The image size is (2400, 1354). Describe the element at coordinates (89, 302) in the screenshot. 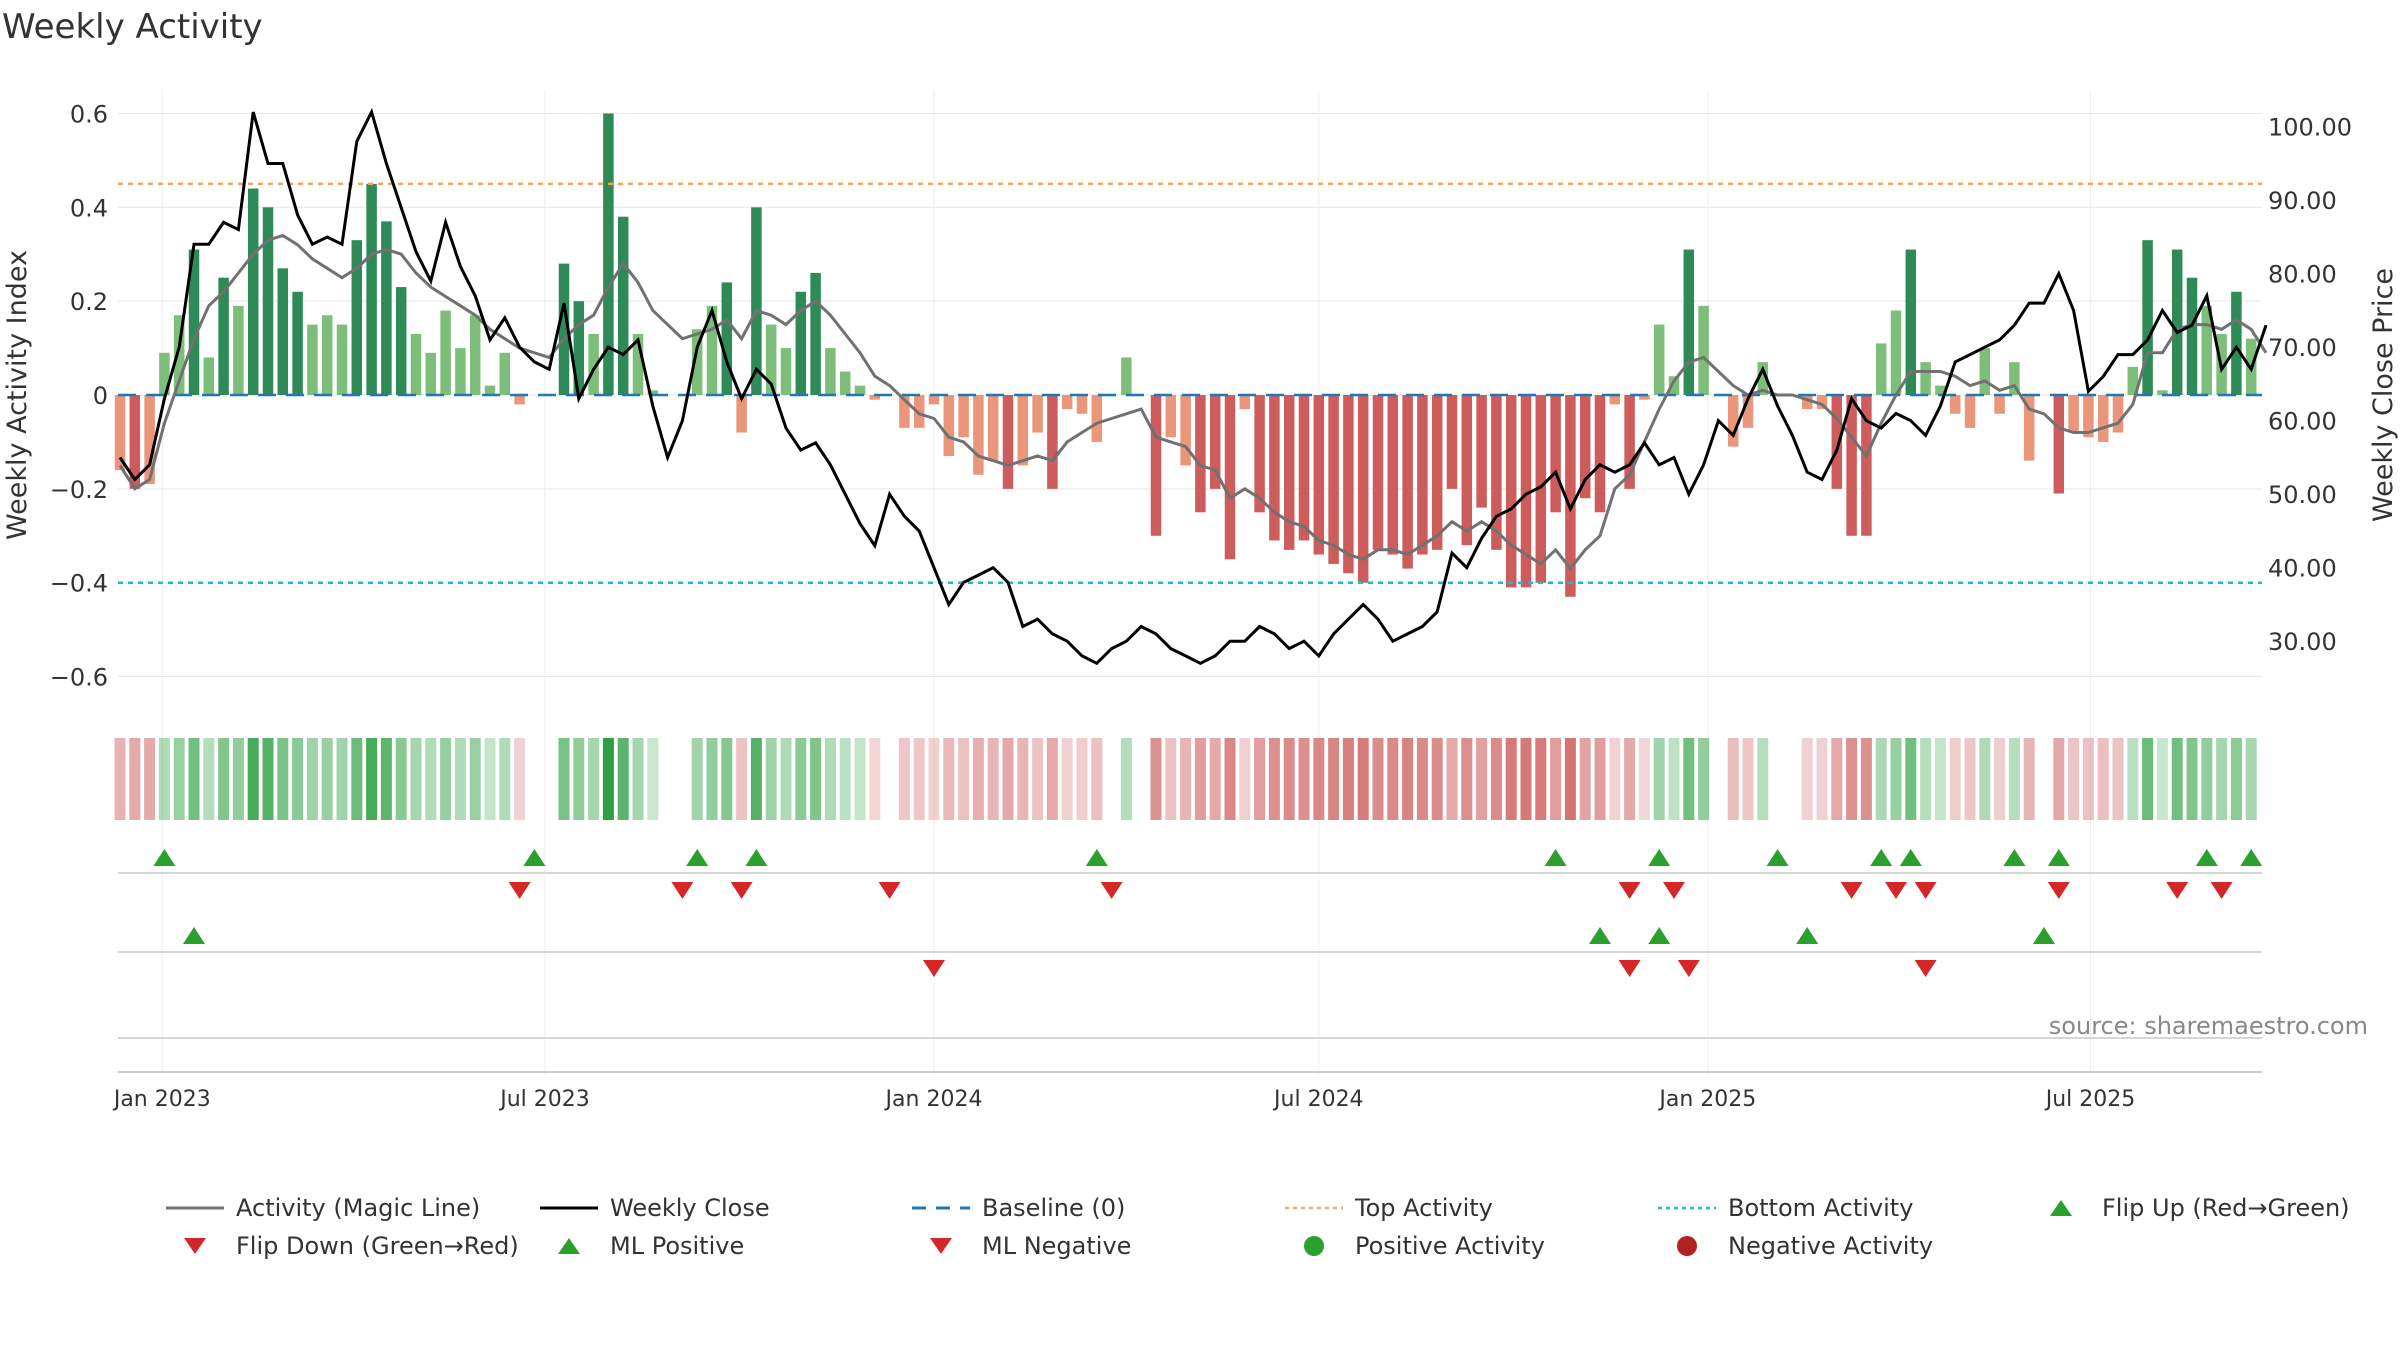

I see `y-tick-label-left: 0.2` at that location.